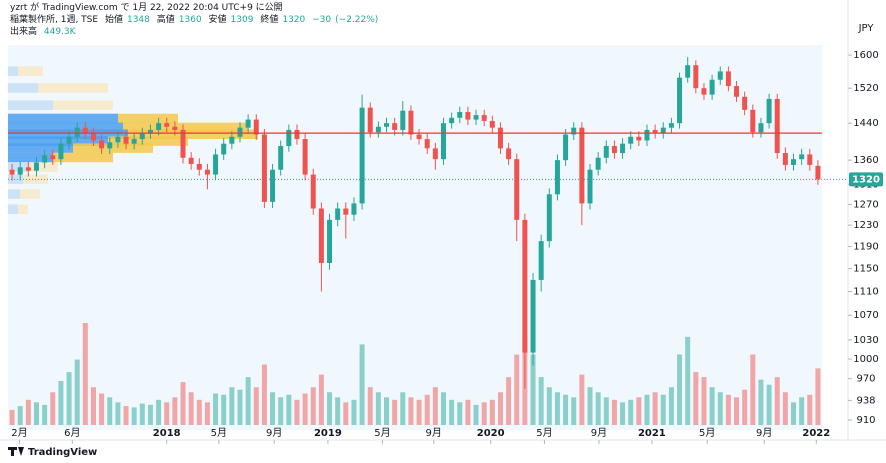 This screenshot has width=886, height=463. What do you see at coordinates (165, 20) in the screenshot?
I see `high-label: 高値` at bounding box center [165, 20].